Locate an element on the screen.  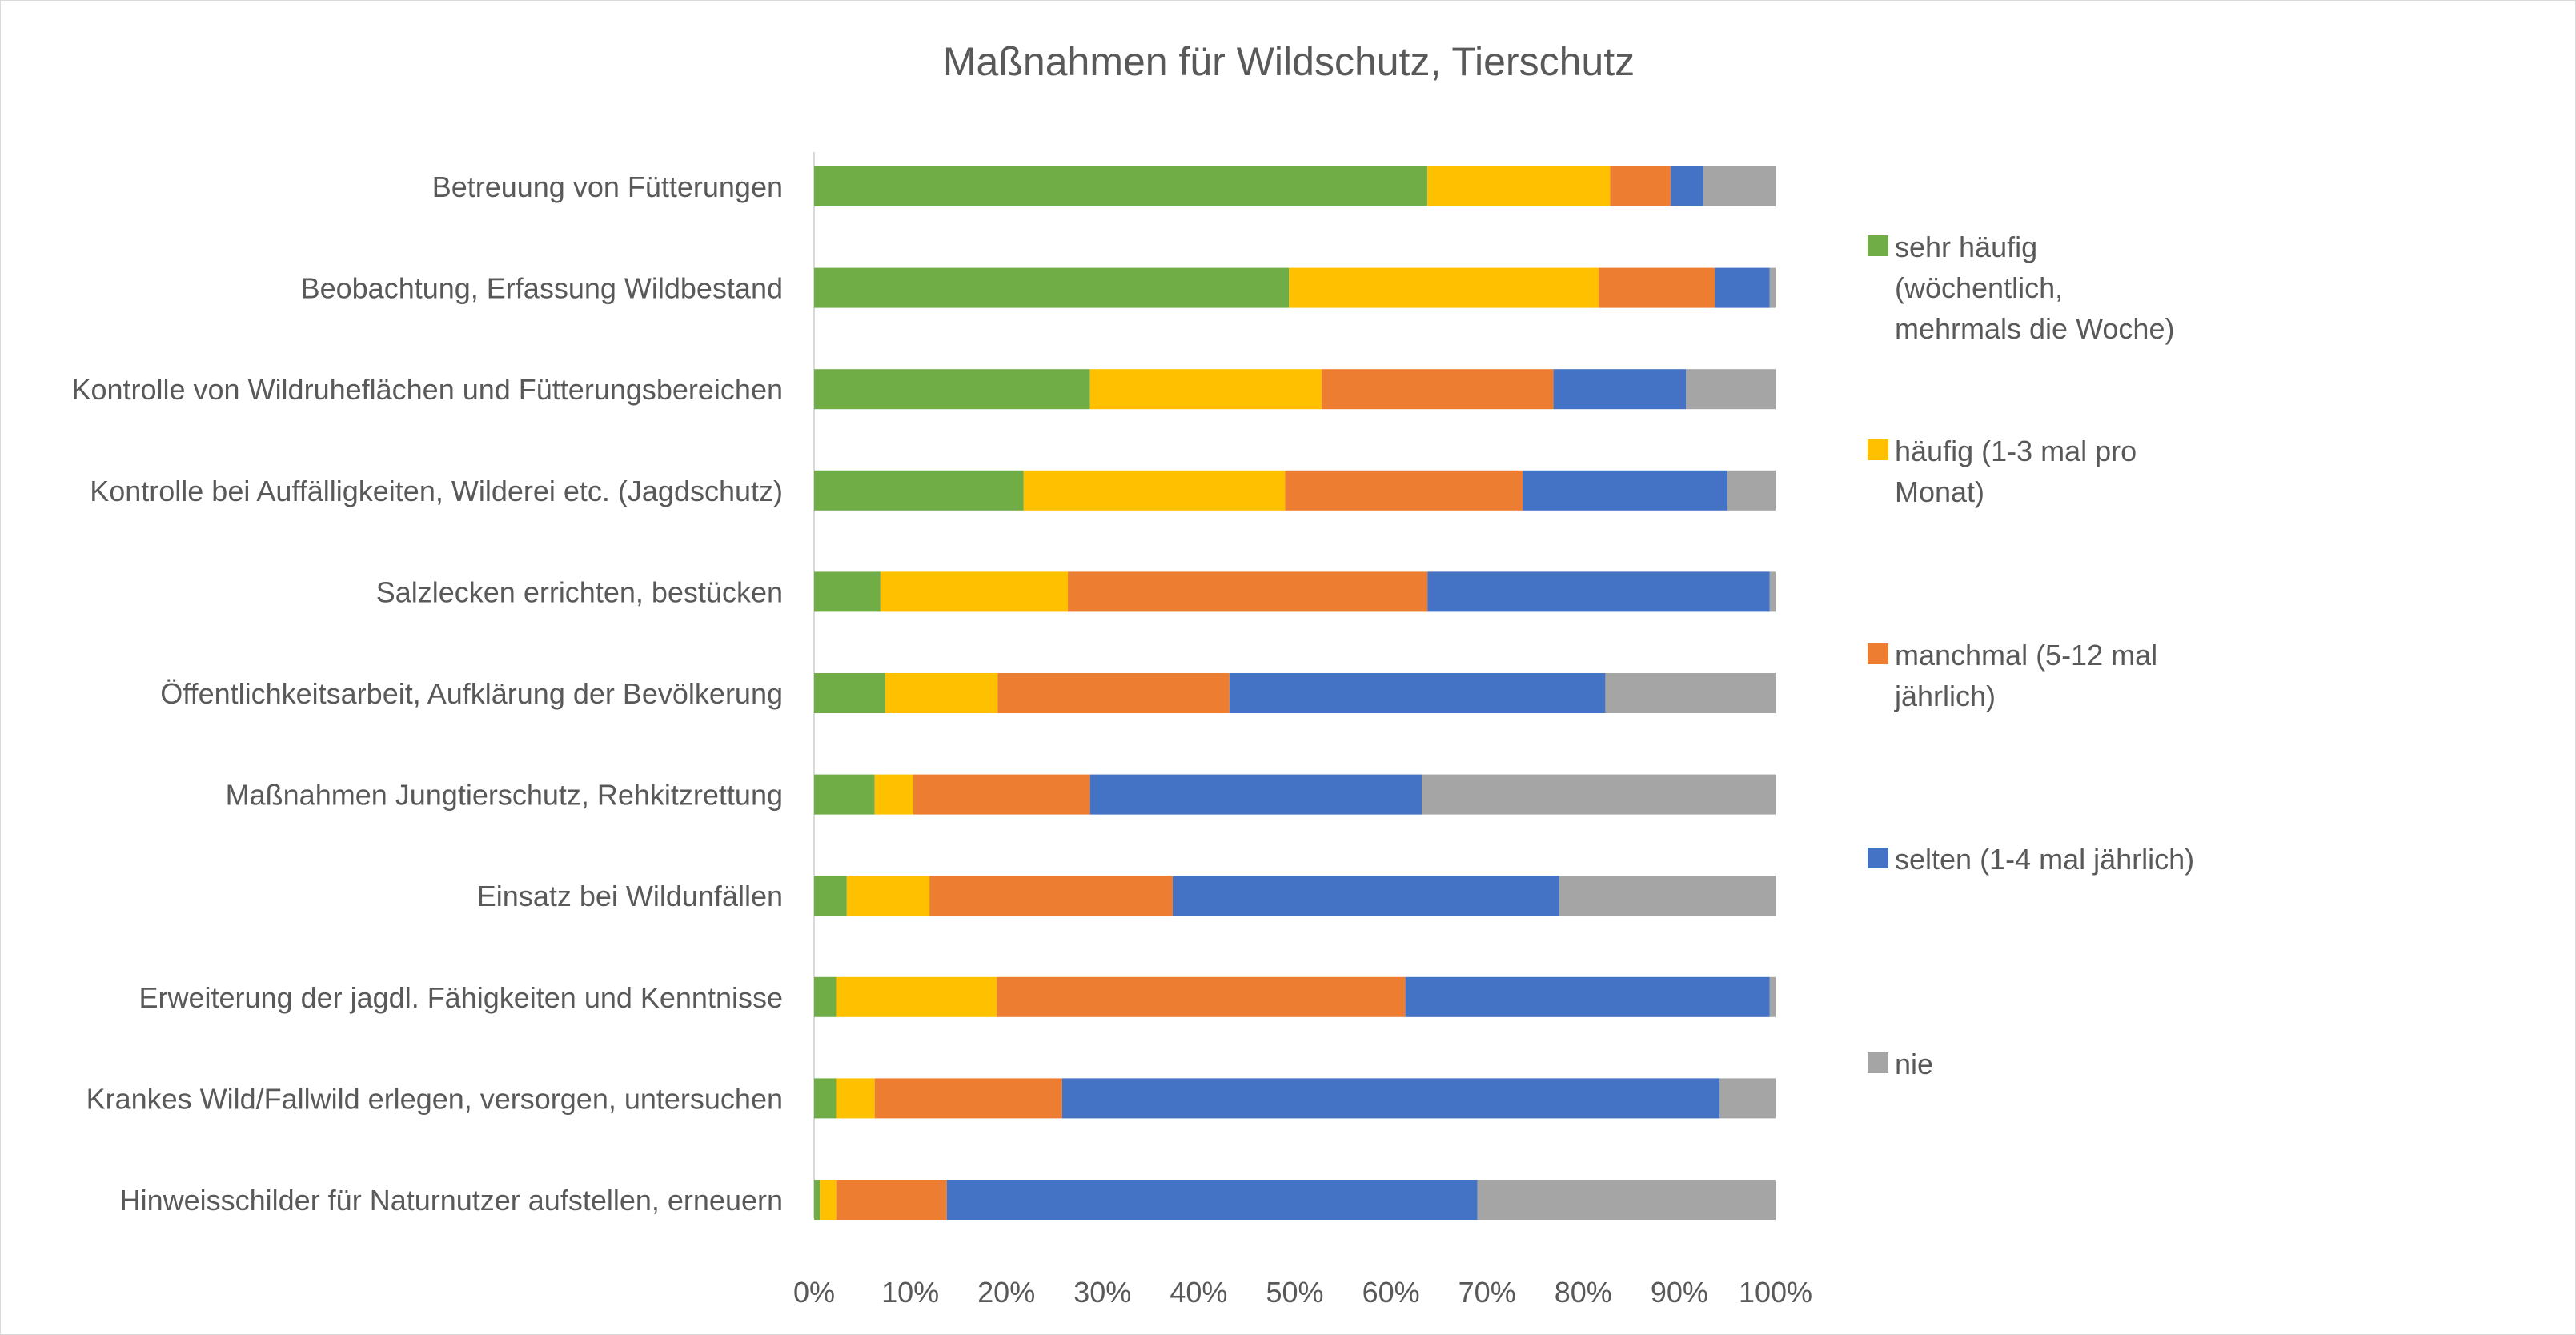
chart-title: Maßnahmen für Wildschutz, Tierschutz is located at coordinates (1289, 62).